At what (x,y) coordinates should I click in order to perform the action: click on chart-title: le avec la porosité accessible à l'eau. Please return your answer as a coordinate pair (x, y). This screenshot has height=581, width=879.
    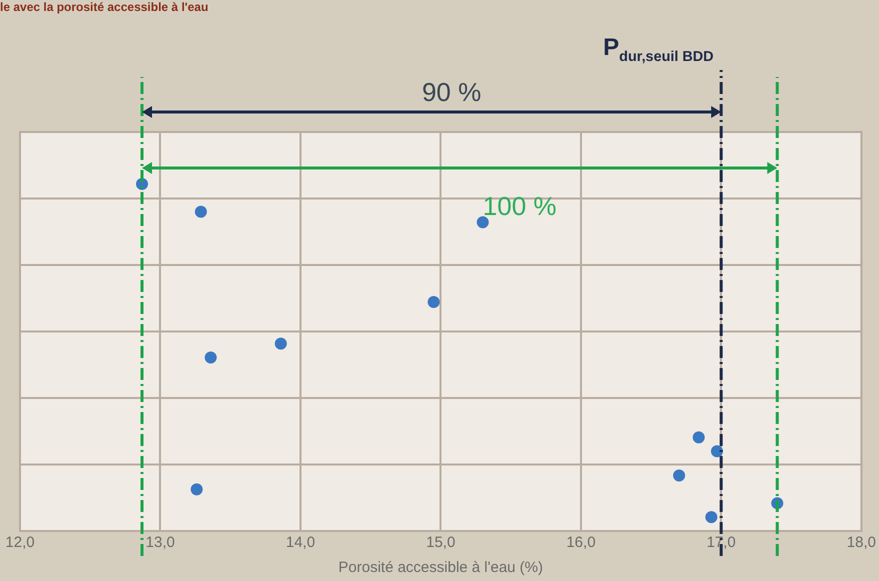
    Looking at the image, I should click on (104, 7).